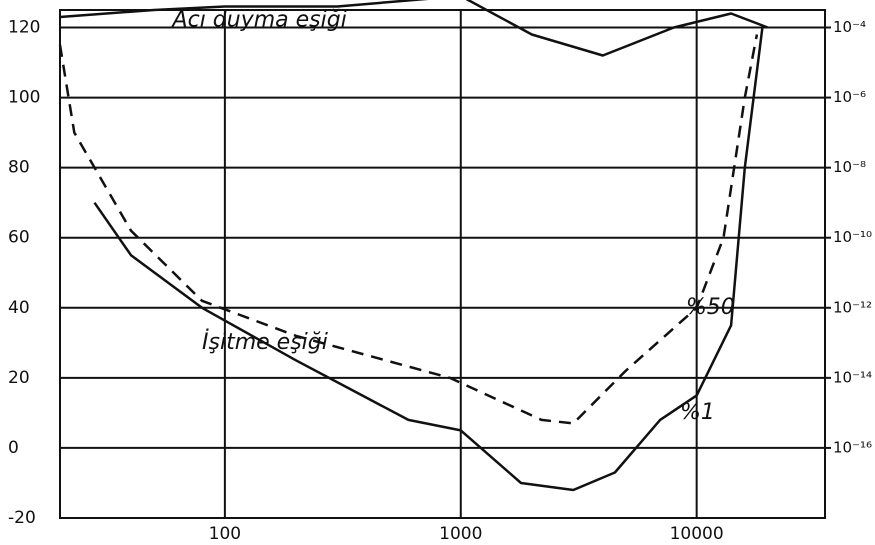  What do you see at coordinates (225, 534) in the screenshot?
I see `x-tick-label: 100` at bounding box center [225, 534].